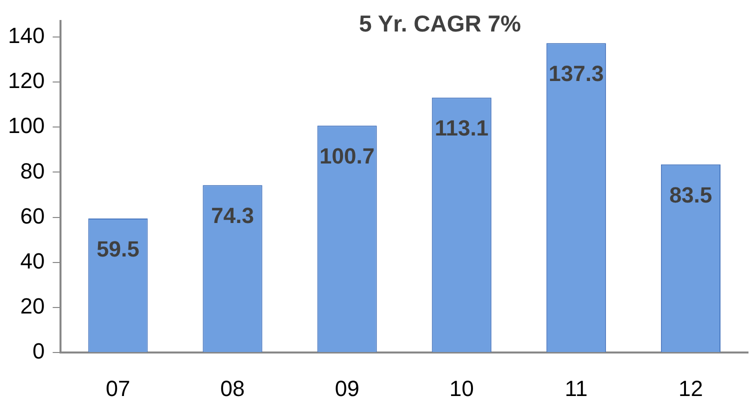 The height and width of the screenshot is (415, 750). I want to click on chart-title: 5 Yr. CAGR 7%, so click(440, 23).